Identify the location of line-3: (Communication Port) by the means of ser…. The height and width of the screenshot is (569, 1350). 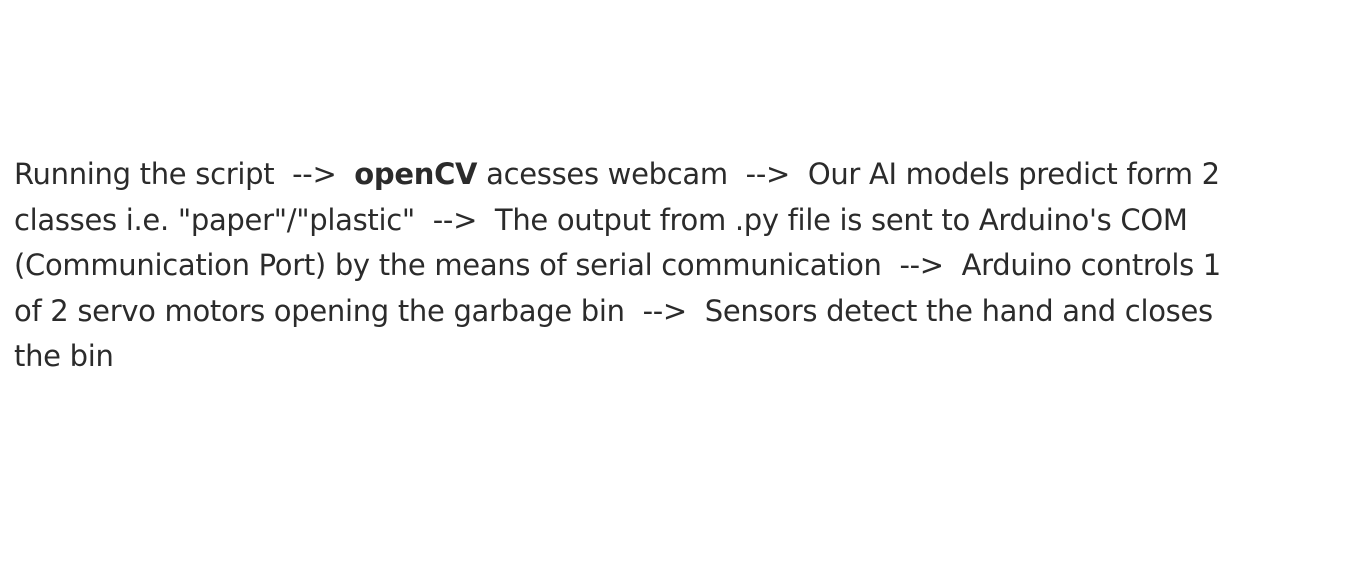
(617, 265).